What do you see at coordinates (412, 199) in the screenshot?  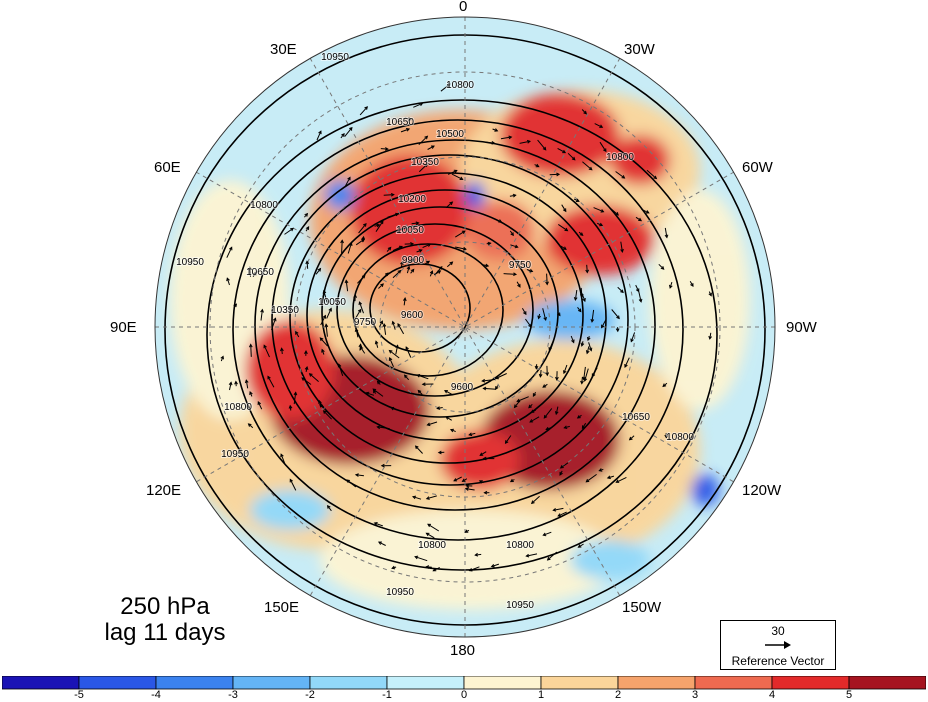 I see `contour-label: 10200` at bounding box center [412, 199].